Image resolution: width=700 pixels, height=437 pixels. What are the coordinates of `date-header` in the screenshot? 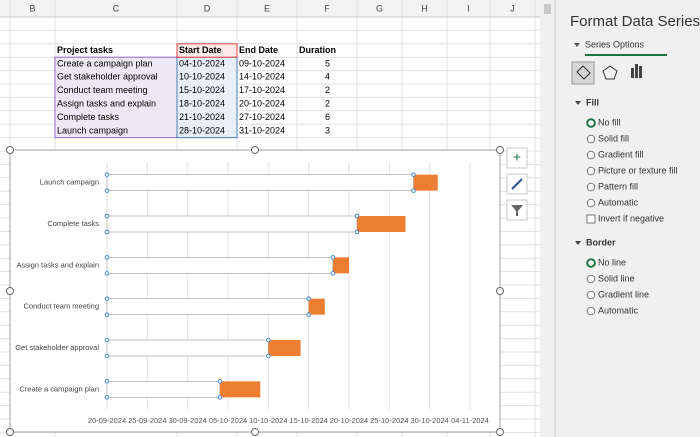 It's located at (207, 50).